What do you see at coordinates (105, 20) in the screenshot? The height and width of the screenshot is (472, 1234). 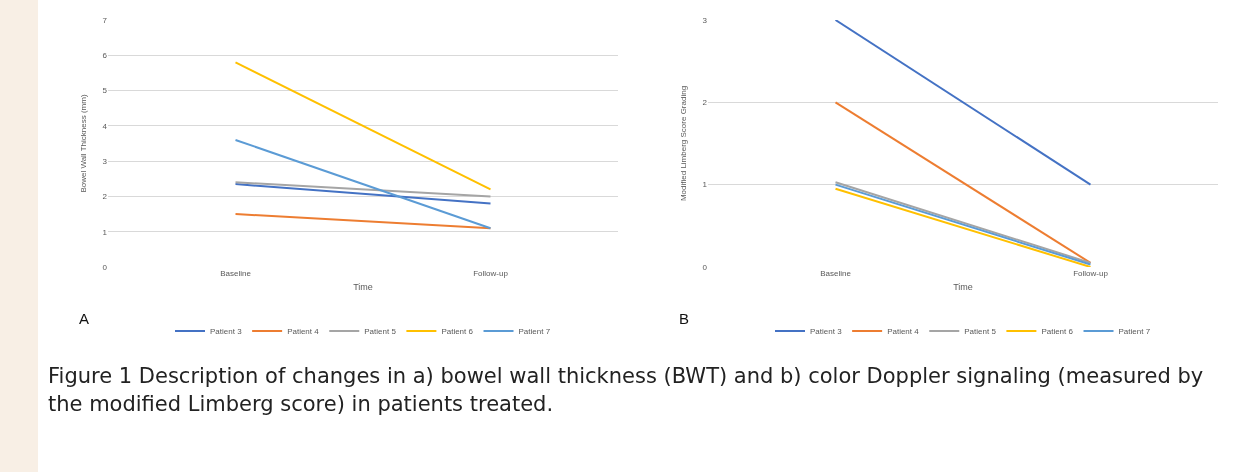 I see `y-tick-label: 7` at bounding box center [105, 20].